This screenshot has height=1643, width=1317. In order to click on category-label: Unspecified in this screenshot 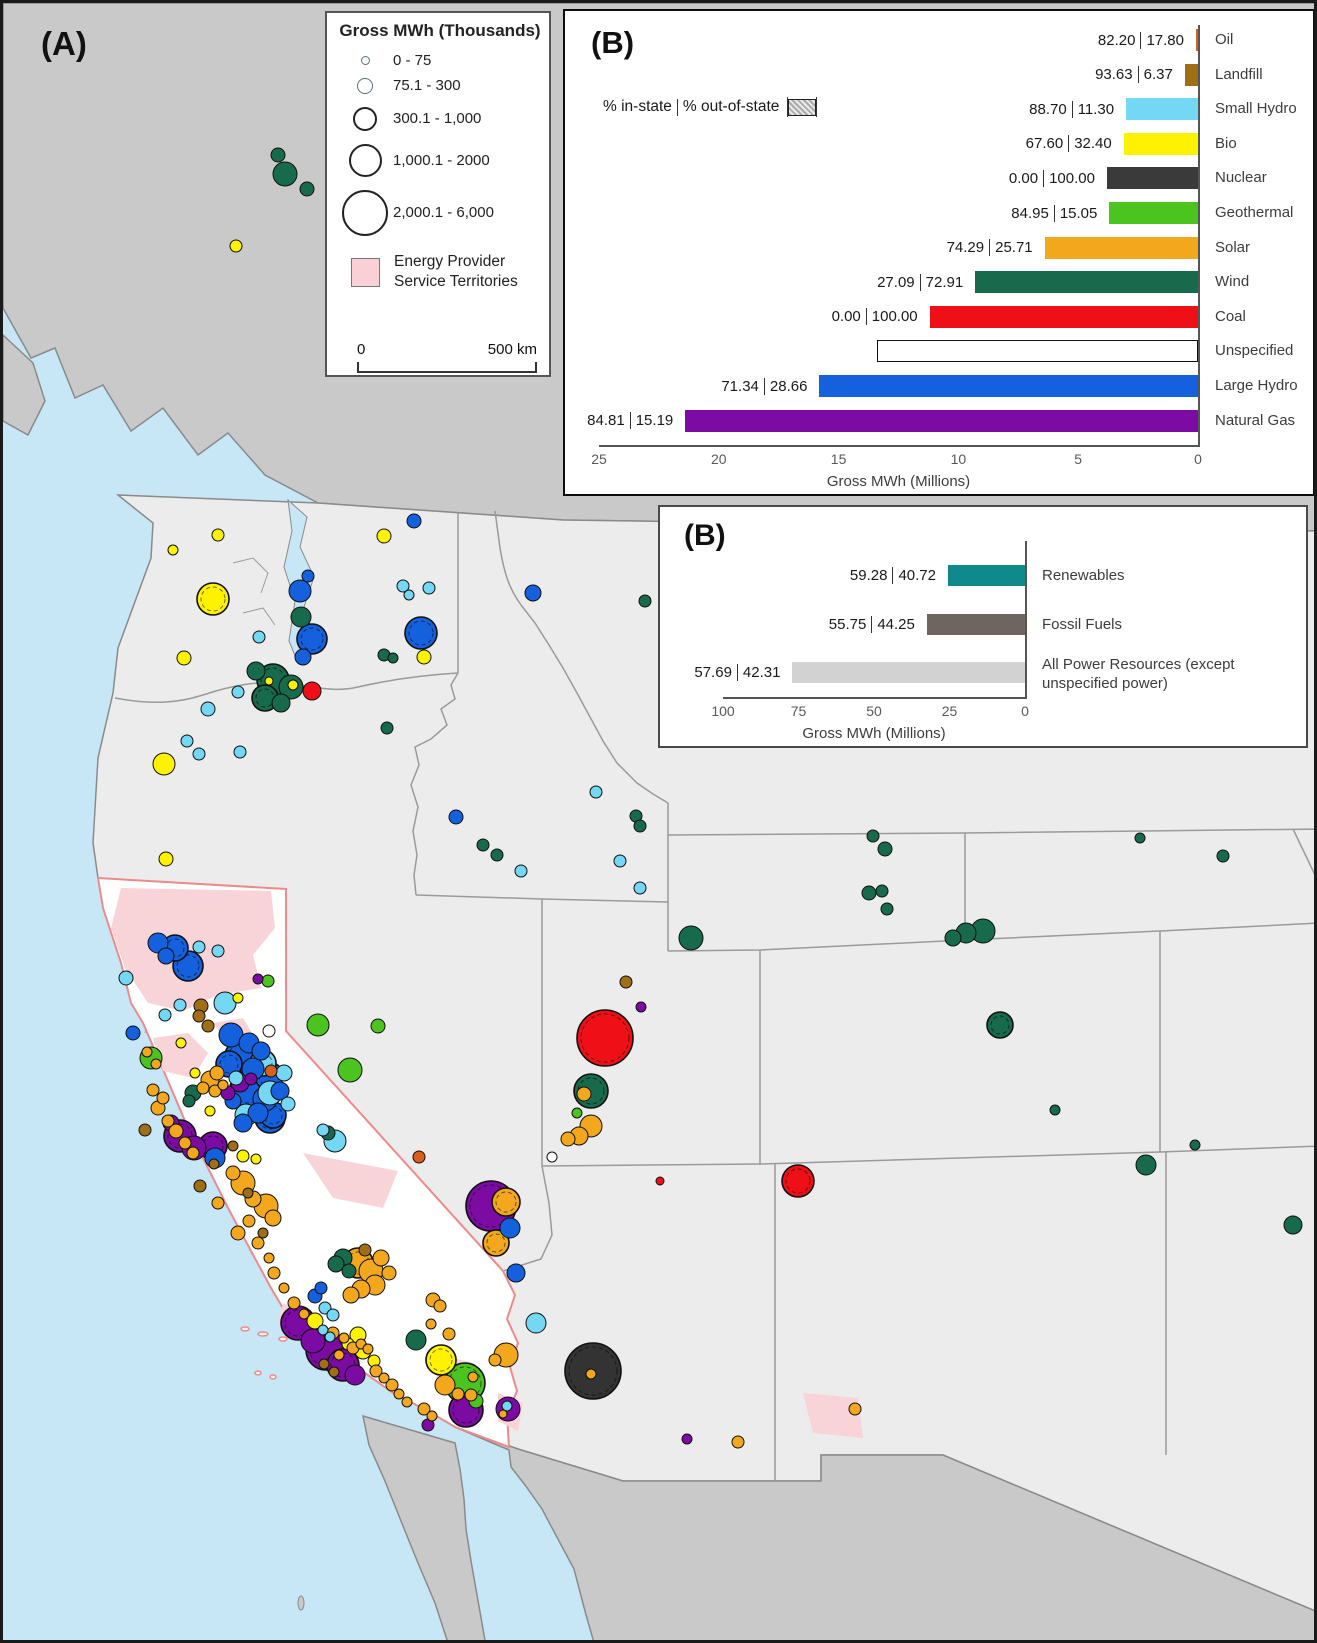, I will do `click(1254, 351)`.